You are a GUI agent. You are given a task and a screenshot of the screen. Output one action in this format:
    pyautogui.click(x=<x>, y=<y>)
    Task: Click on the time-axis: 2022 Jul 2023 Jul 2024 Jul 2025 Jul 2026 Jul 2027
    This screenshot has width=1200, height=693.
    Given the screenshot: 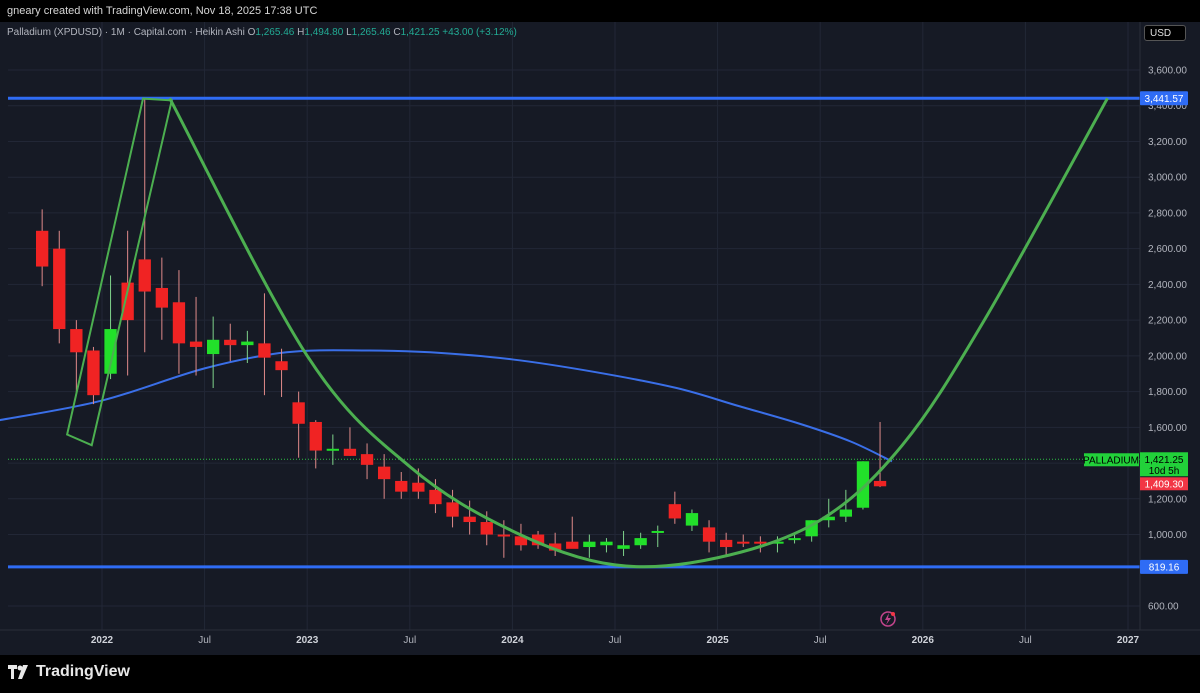 What is the action you would take?
    pyautogui.click(x=600, y=642)
    